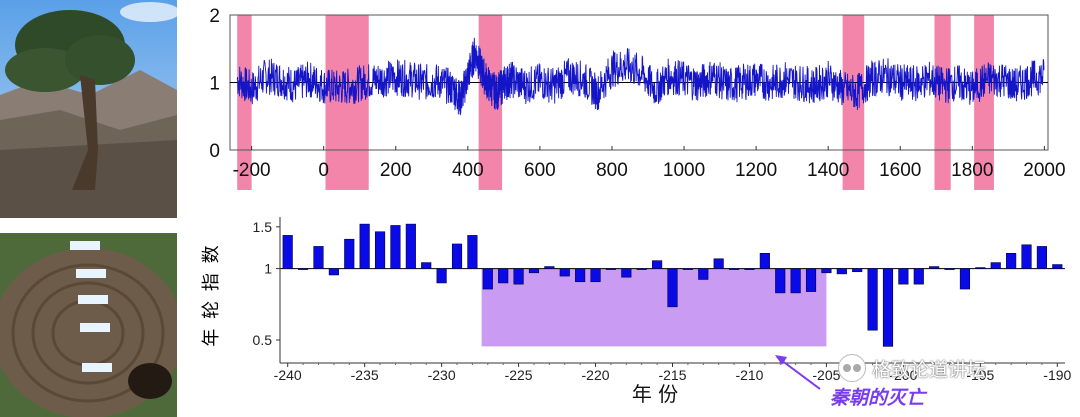  I want to click on bar-year--211, so click(734, 269).